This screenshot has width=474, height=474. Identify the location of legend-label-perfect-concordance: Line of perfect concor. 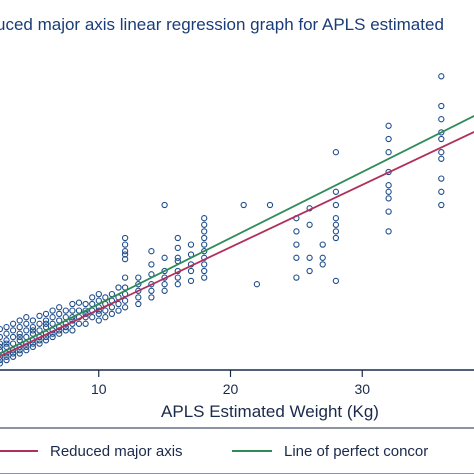
(356, 451).